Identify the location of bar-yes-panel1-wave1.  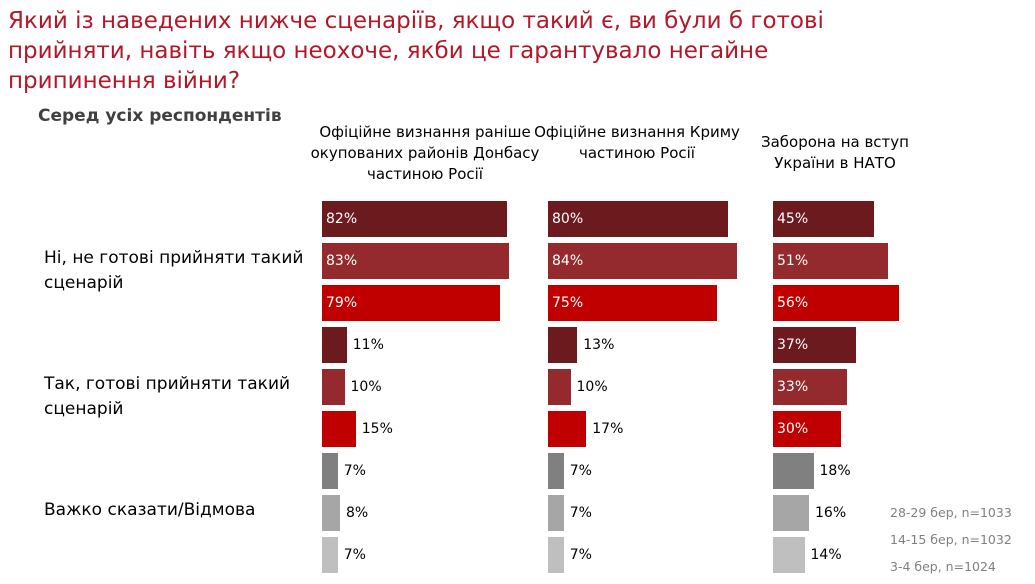
(334, 345).